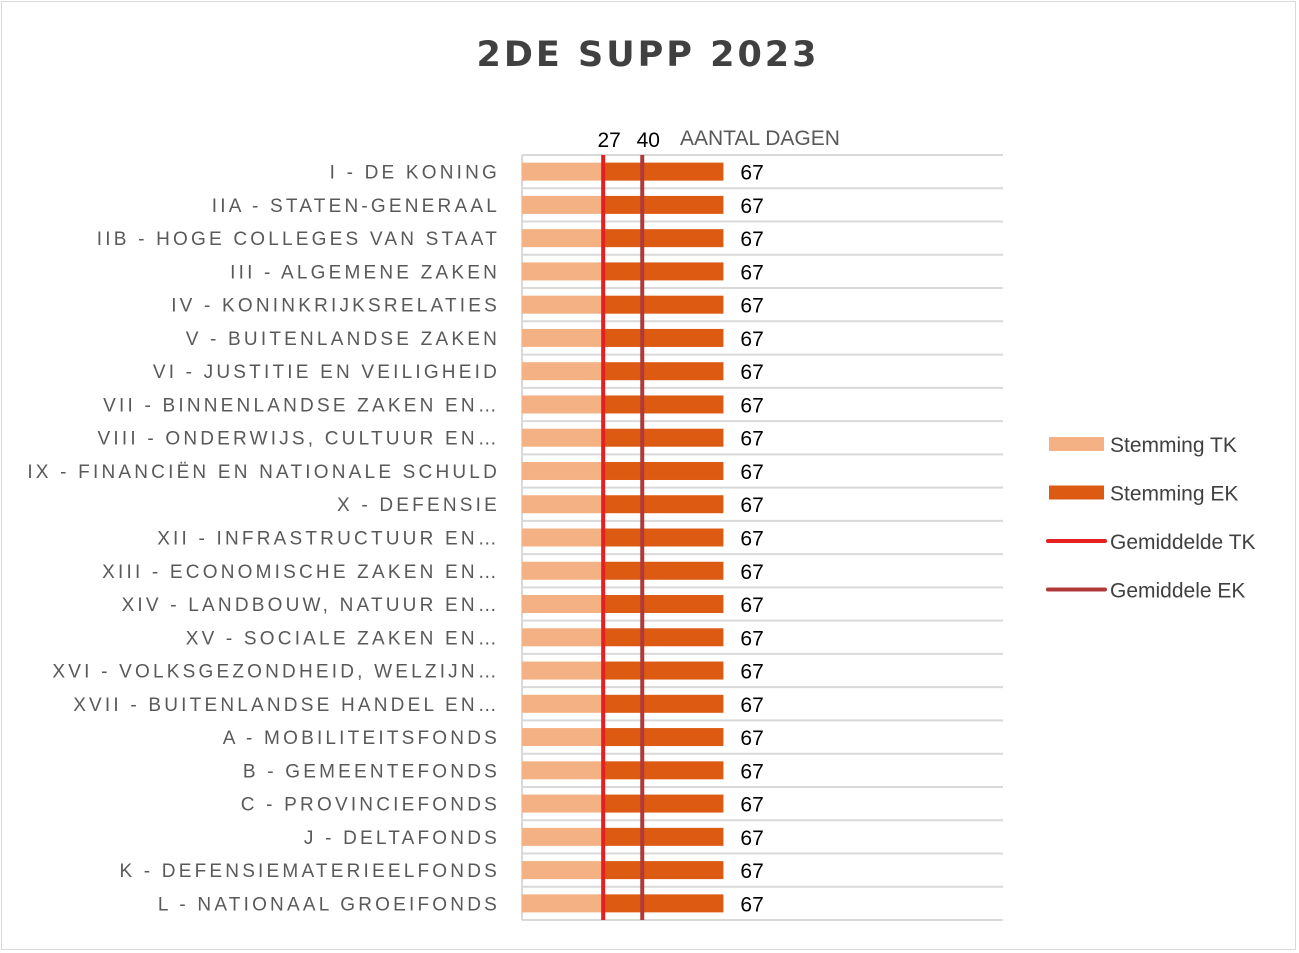 Image resolution: width=1299 pixels, height=953 pixels. What do you see at coordinates (361, 738) in the screenshot?
I see `category-label: A - MOBILITEITSFONDS` at bounding box center [361, 738].